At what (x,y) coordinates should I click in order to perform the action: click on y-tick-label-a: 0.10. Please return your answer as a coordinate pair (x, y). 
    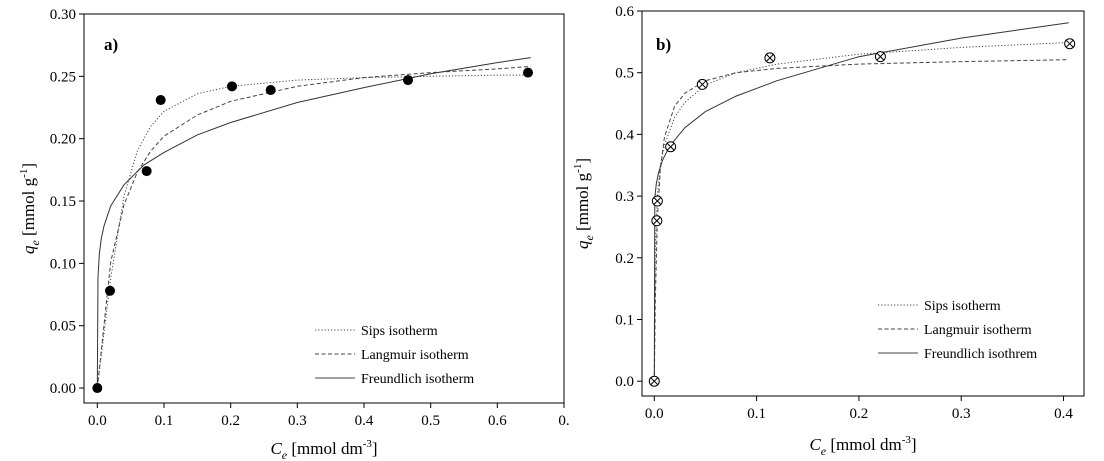
    Looking at the image, I should click on (63, 264).